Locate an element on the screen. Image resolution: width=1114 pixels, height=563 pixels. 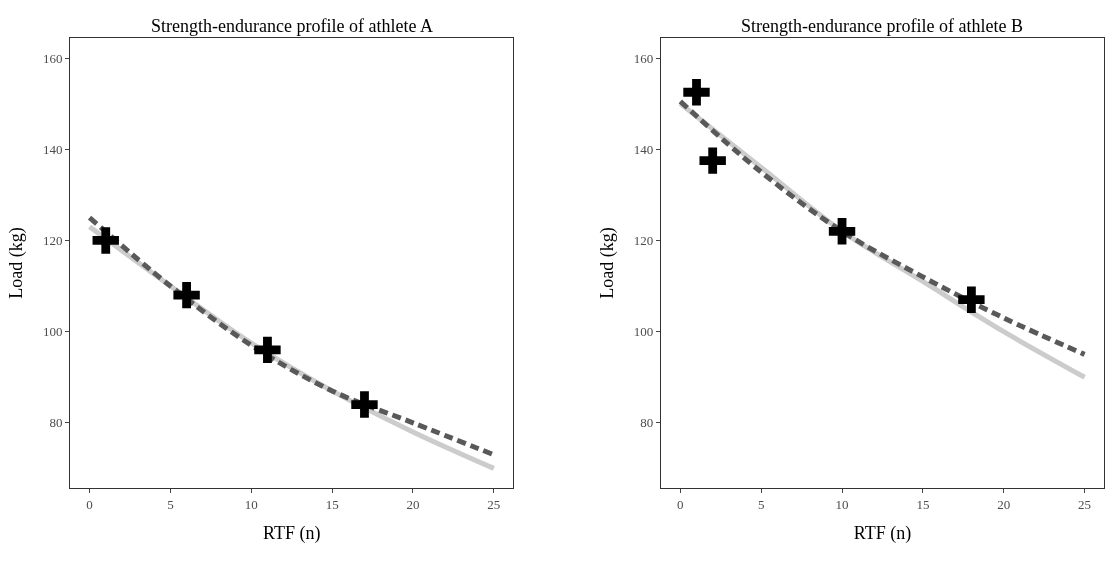
chart-title: Strength-endurance profile of athlete B is located at coordinates (882, 26).